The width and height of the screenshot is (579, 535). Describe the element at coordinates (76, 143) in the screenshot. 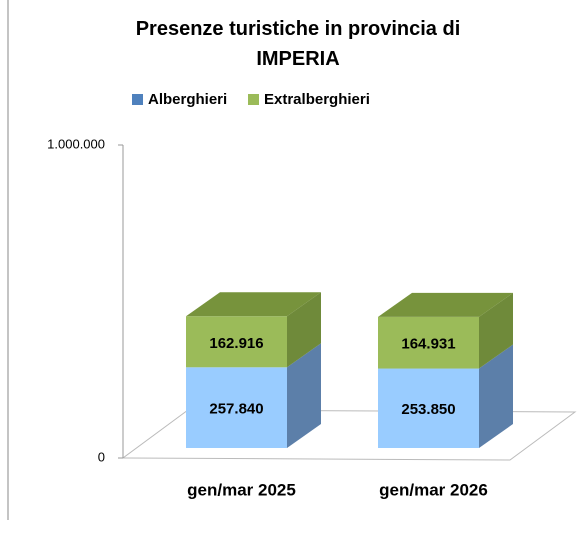

I see `y-tick-label: 1.000.000` at that location.